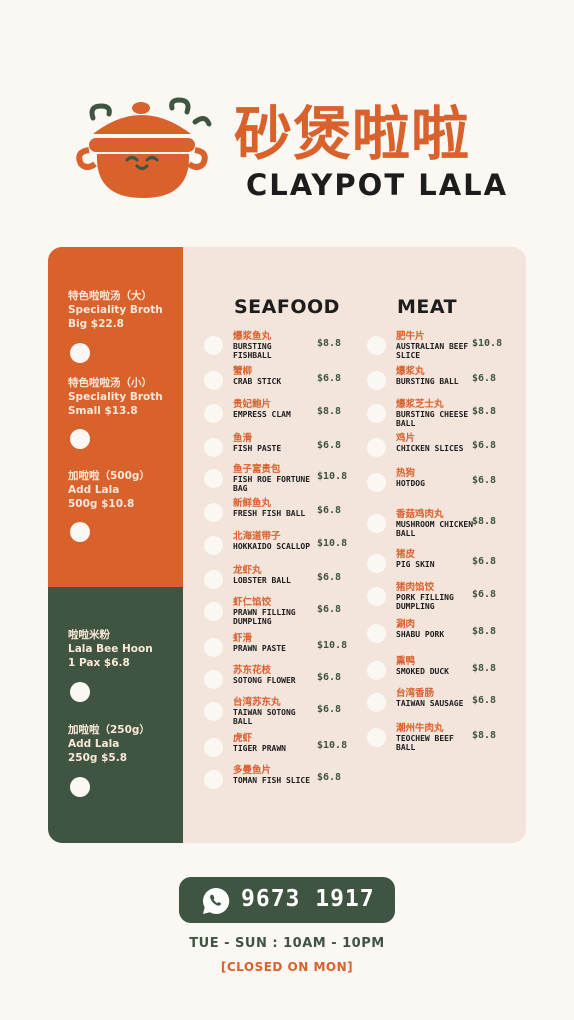 Image resolution: width=574 pixels, height=1020 pixels. I want to click on item-name-en: MUSHROOM CHICKEN BALL, so click(435, 529).